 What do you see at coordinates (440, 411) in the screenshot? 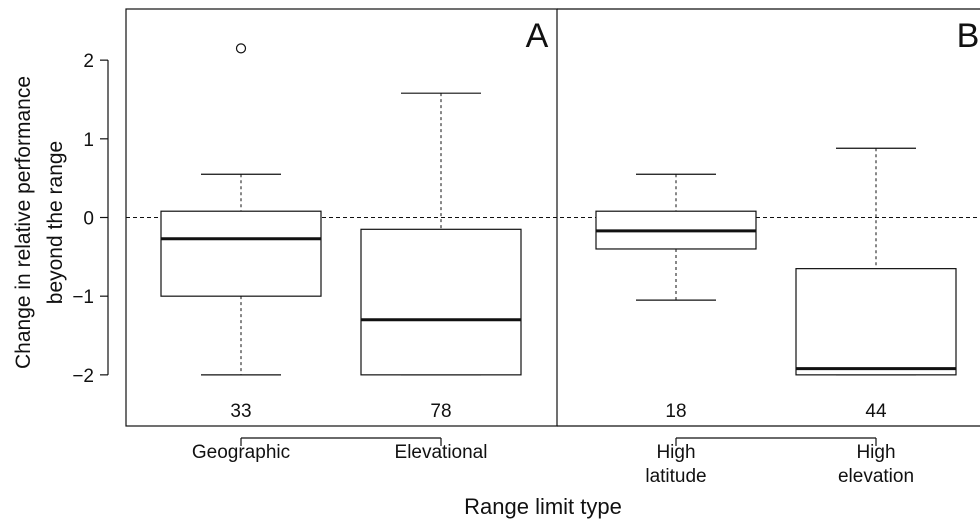
I see `sample-size-label: 78` at bounding box center [440, 411].